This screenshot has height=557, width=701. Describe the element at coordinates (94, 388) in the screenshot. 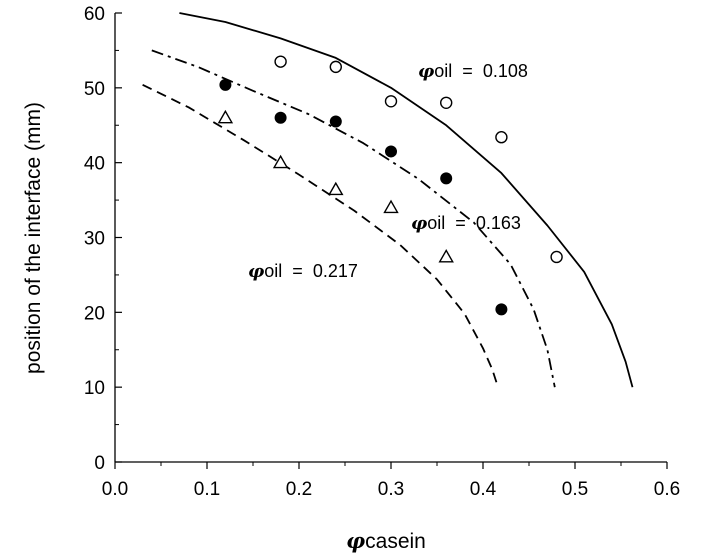

I see `y-tick-label: 10` at that location.